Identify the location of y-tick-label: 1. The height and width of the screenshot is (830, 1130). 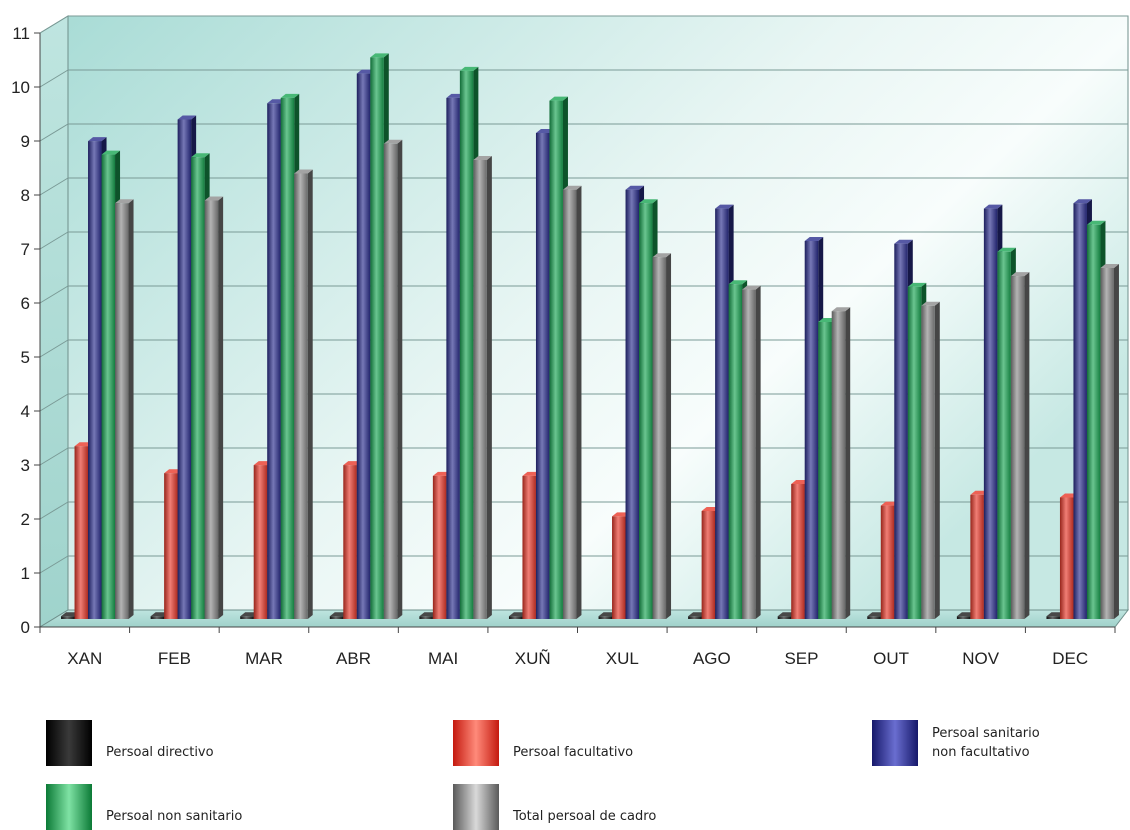
(25, 573).